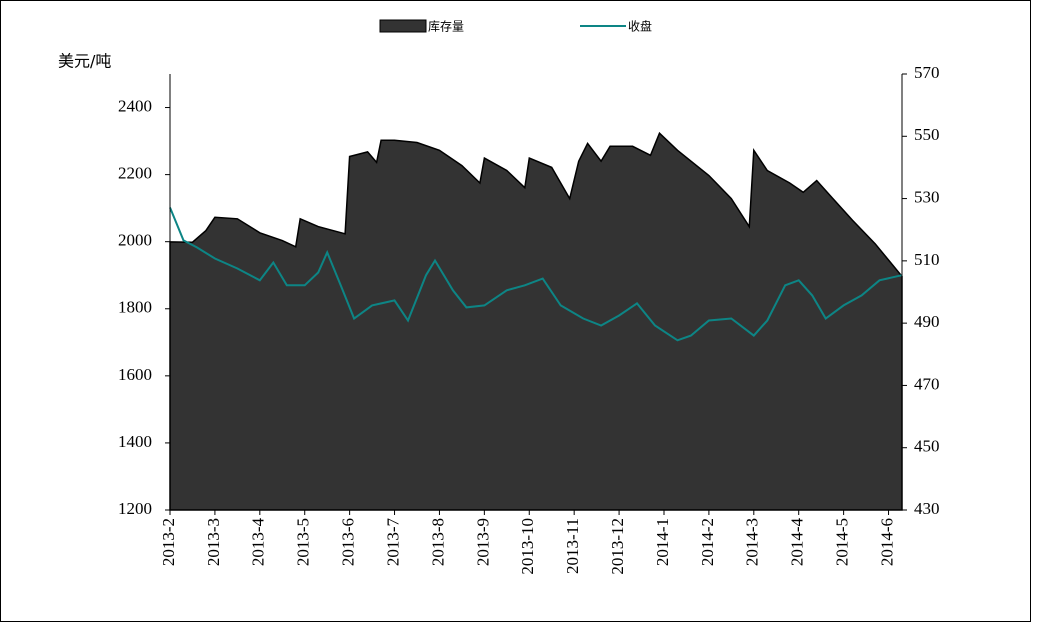  What do you see at coordinates (927, 134) in the screenshot?
I see `y2-tick-label: 550` at bounding box center [927, 134].